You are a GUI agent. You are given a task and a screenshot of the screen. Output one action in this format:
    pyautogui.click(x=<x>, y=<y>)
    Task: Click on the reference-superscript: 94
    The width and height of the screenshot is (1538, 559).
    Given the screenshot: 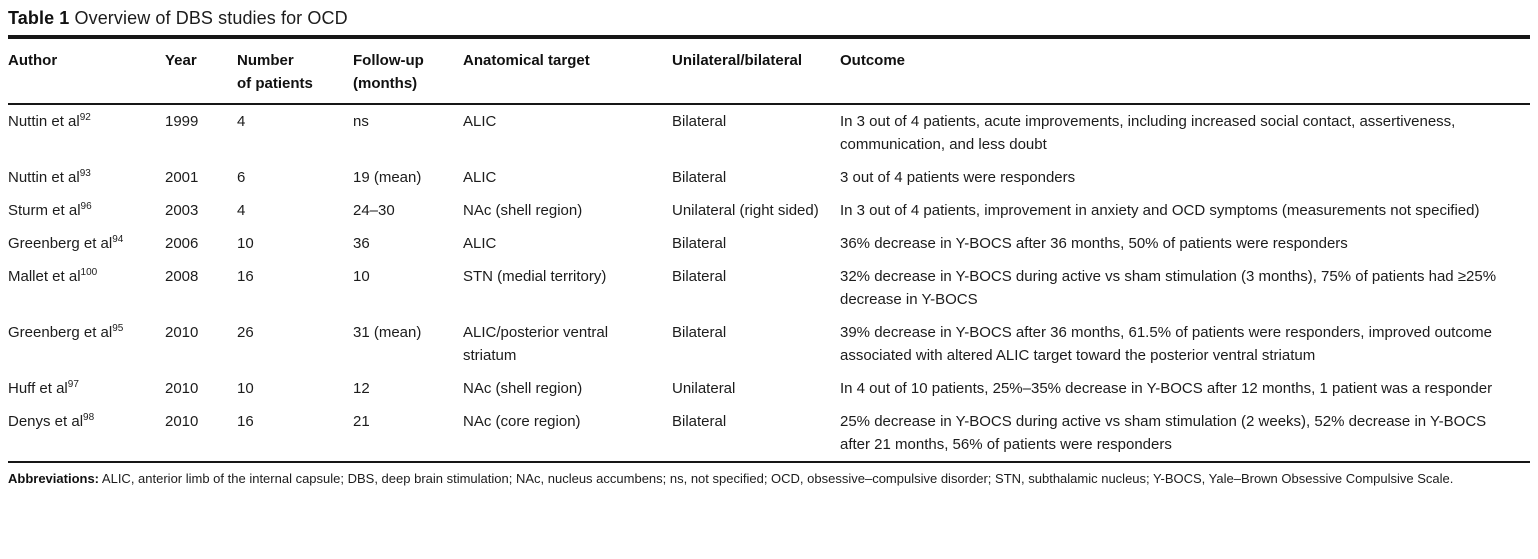 What is the action you would take?
    pyautogui.click(x=118, y=239)
    